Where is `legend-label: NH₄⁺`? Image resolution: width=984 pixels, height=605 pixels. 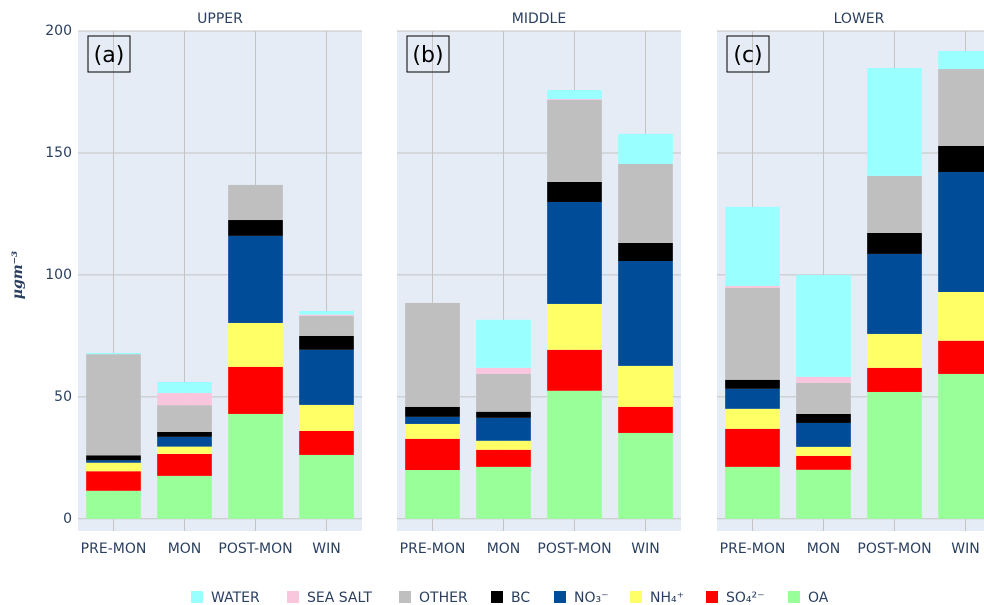 legend-label: NH₄⁺ is located at coordinates (667, 597).